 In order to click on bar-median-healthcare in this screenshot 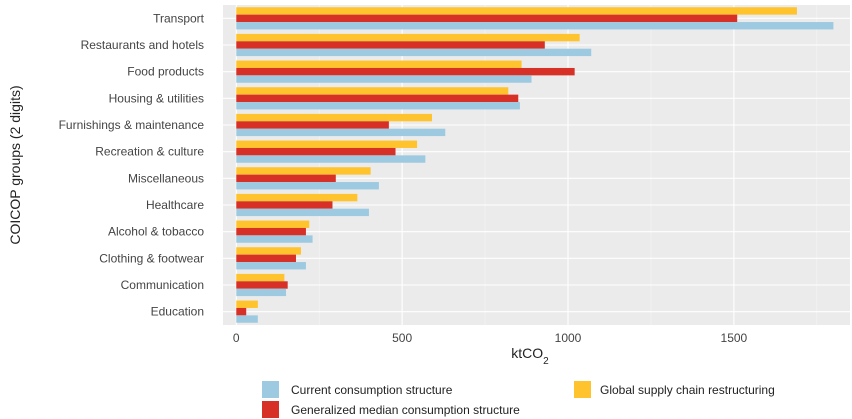, I will do `click(284, 205)`.